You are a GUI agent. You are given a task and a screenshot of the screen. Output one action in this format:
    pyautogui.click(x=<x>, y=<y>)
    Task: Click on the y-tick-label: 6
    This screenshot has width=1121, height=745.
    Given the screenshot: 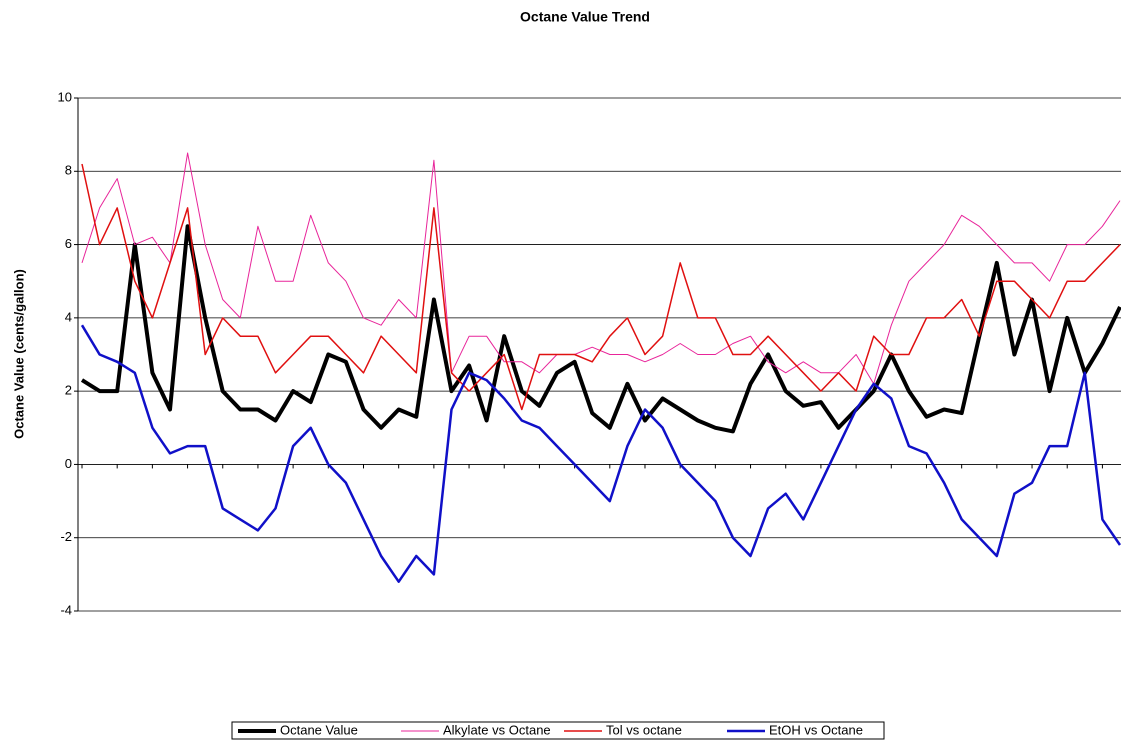 What is the action you would take?
    pyautogui.click(x=68, y=243)
    